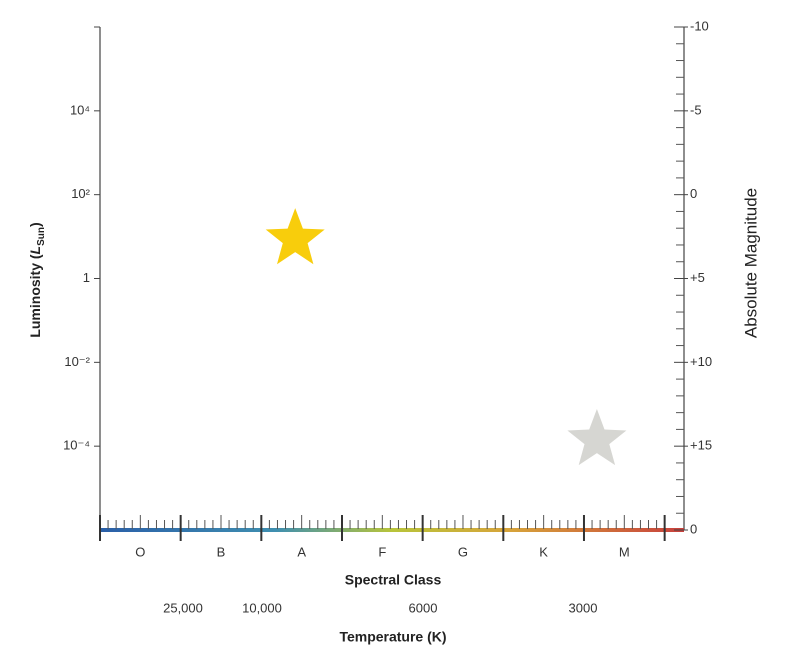 Image resolution: width=797 pixels, height=672 pixels. I want to click on x-tick-label: F, so click(382, 551).